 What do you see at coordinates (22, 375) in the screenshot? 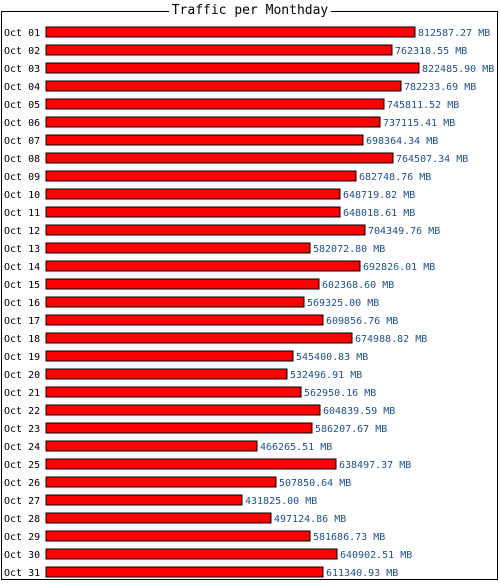
I see `category-label: Oct 20` at bounding box center [22, 375].